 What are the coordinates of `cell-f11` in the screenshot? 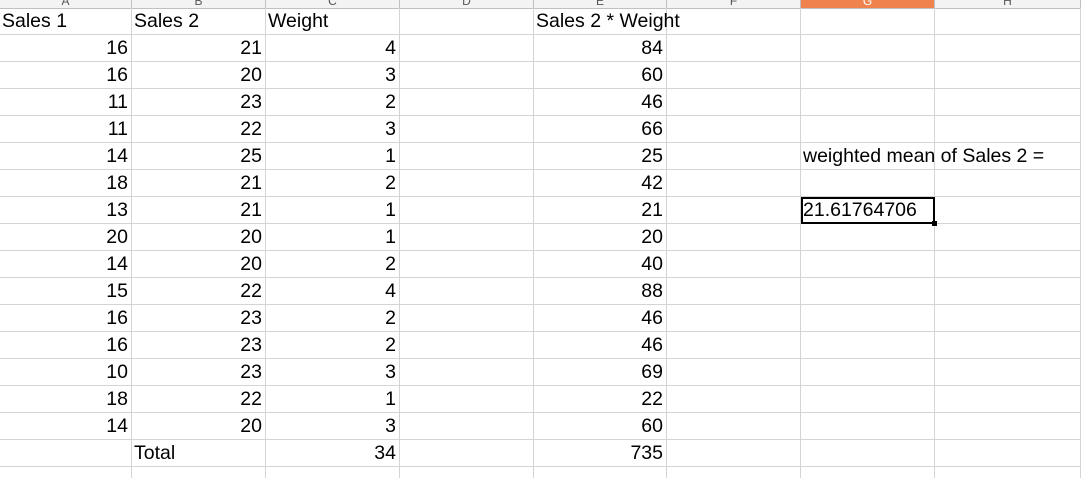 It's located at (734, 291).